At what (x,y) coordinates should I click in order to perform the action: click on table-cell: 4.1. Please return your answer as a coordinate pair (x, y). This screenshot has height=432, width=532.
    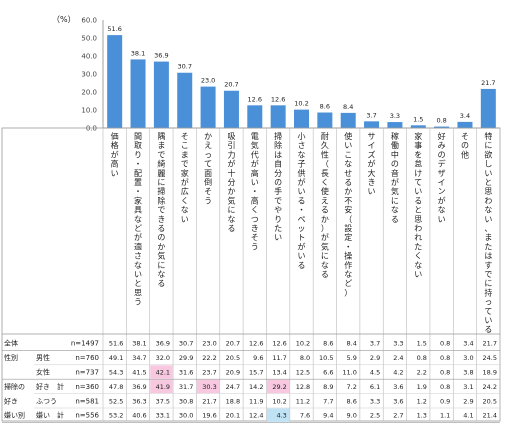
    Looking at the image, I should click on (468, 416).